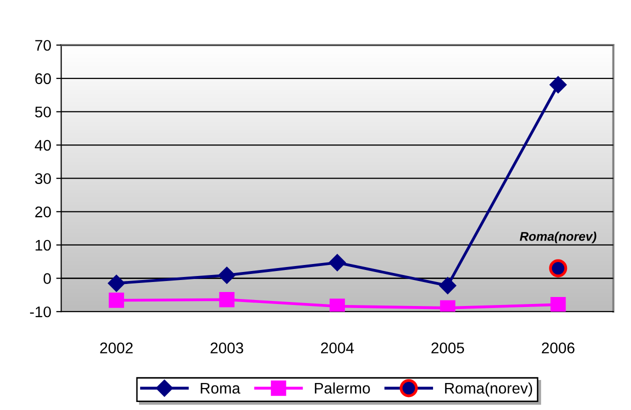  I want to click on x-tick-label: 2004, so click(337, 348).